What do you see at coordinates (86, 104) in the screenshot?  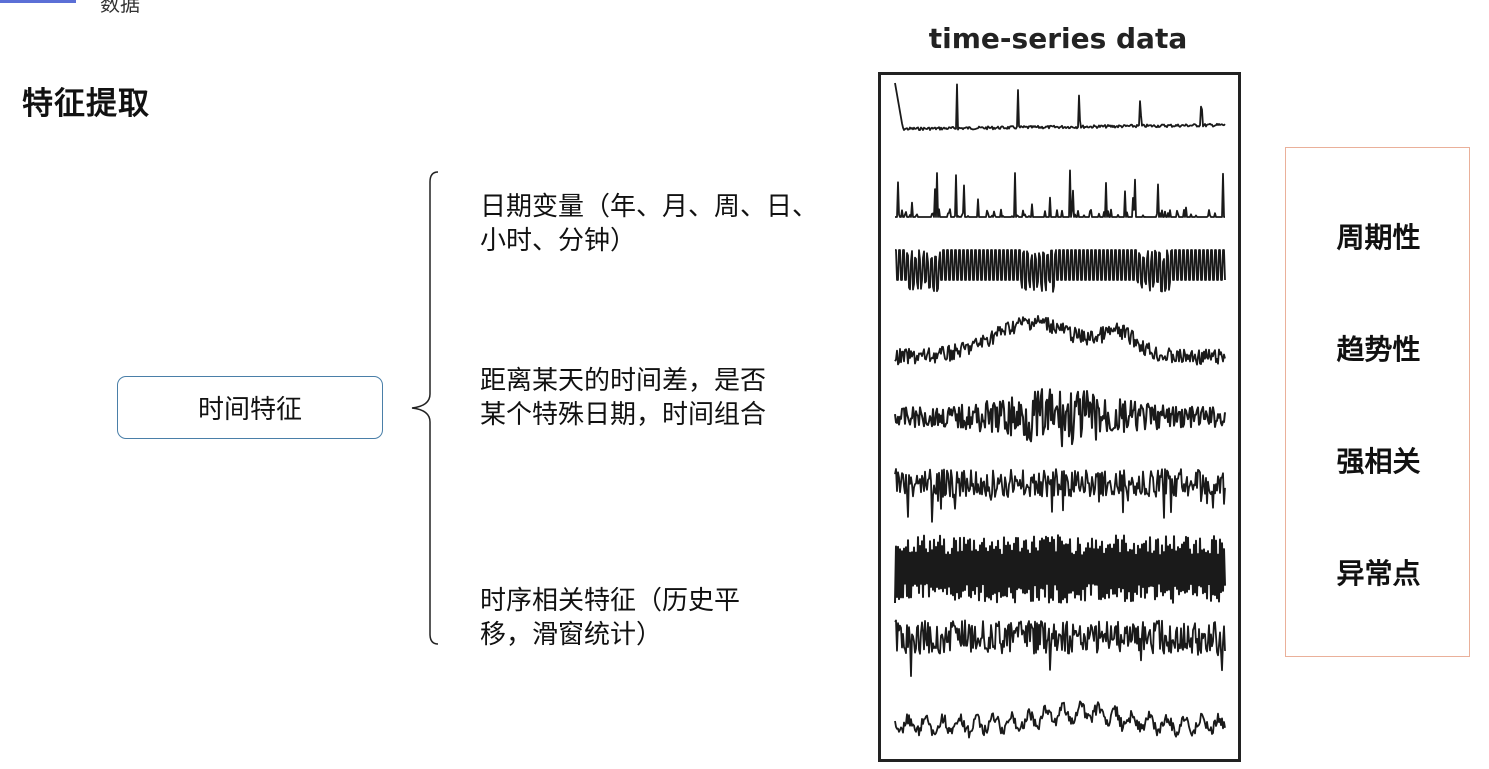 I see `page-title: 特征提取` at bounding box center [86, 104].